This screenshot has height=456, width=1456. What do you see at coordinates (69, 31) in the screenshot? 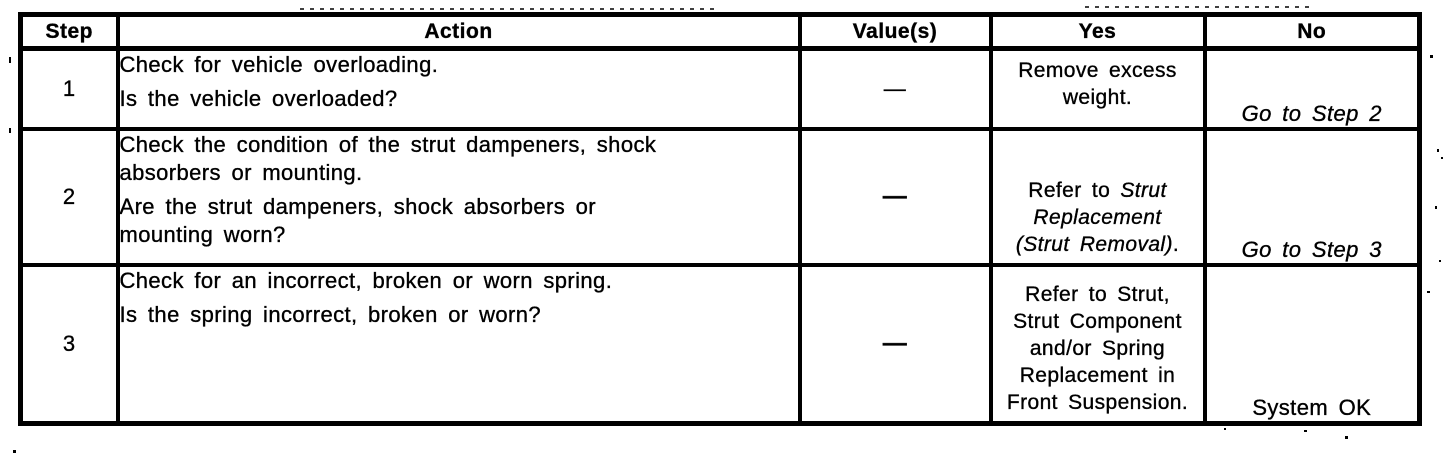
I see `col-header-step: Step` at bounding box center [69, 31].